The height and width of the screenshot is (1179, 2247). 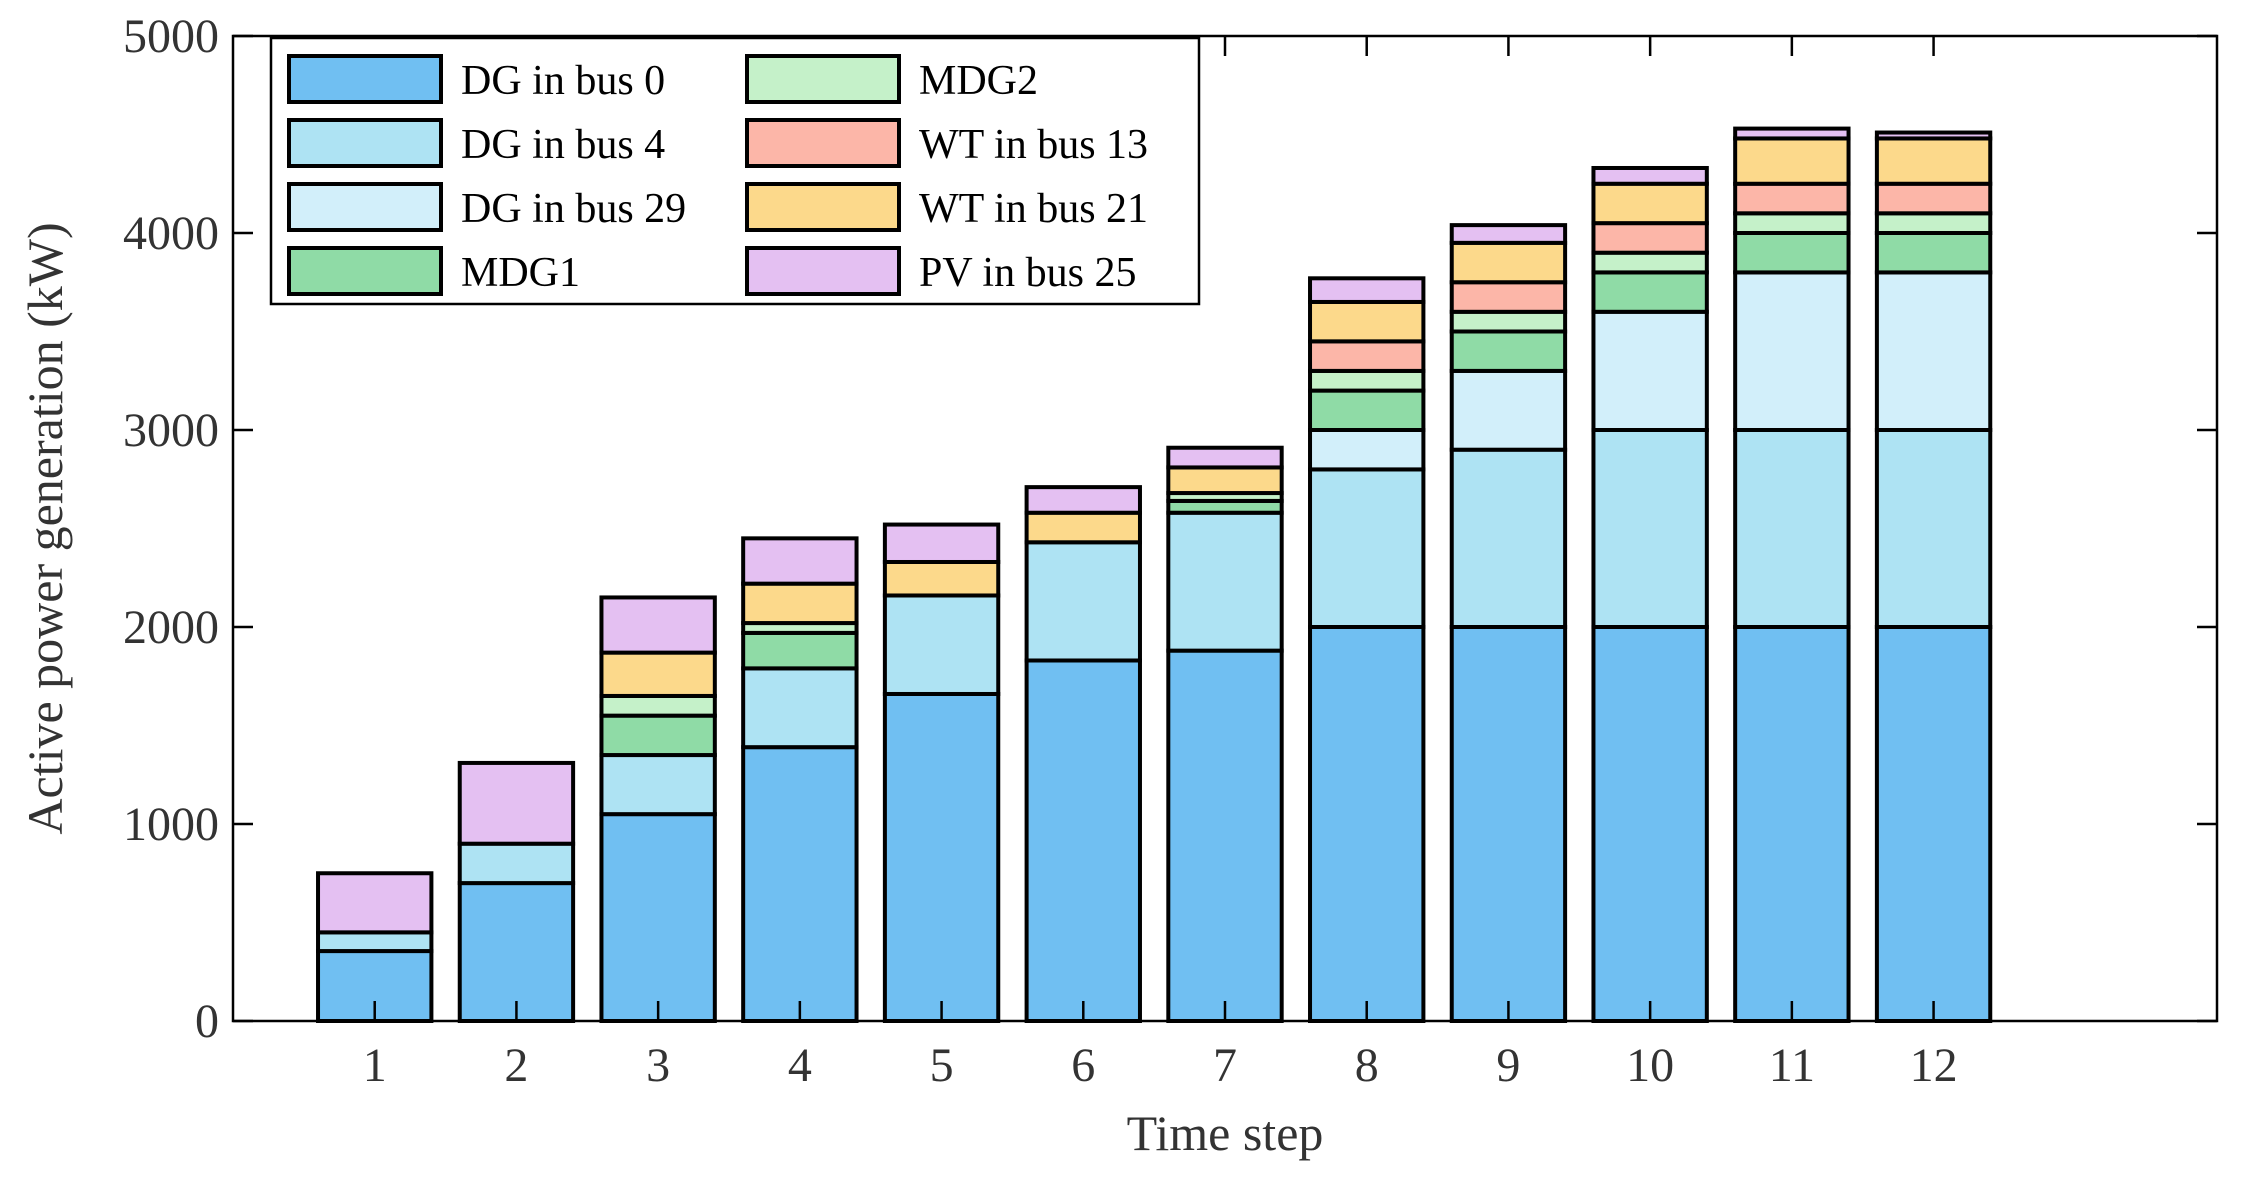 I want to click on y-tick-label: 1000, so click(x=171, y=824).